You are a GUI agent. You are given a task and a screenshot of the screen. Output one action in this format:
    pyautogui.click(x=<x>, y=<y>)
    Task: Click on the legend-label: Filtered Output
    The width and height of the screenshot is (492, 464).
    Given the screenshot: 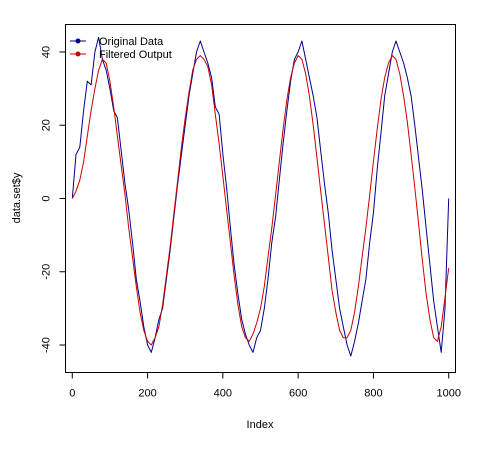 What is the action you would take?
    pyautogui.click(x=135, y=55)
    